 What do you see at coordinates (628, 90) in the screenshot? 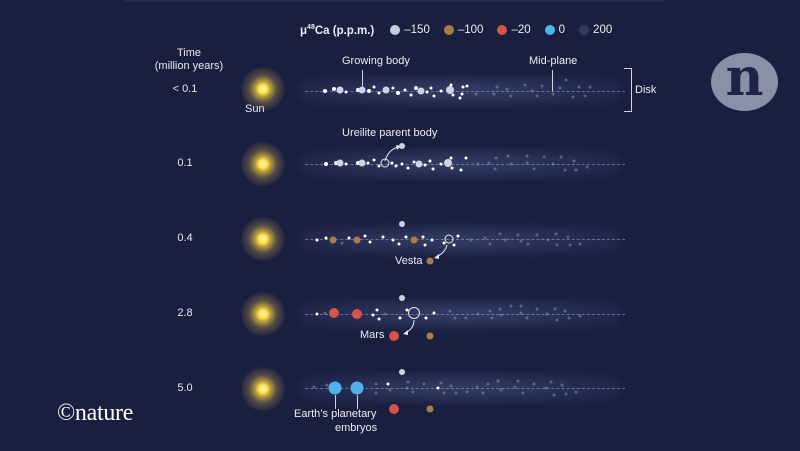
I see `disk-bracket` at bounding box center [628, 90].